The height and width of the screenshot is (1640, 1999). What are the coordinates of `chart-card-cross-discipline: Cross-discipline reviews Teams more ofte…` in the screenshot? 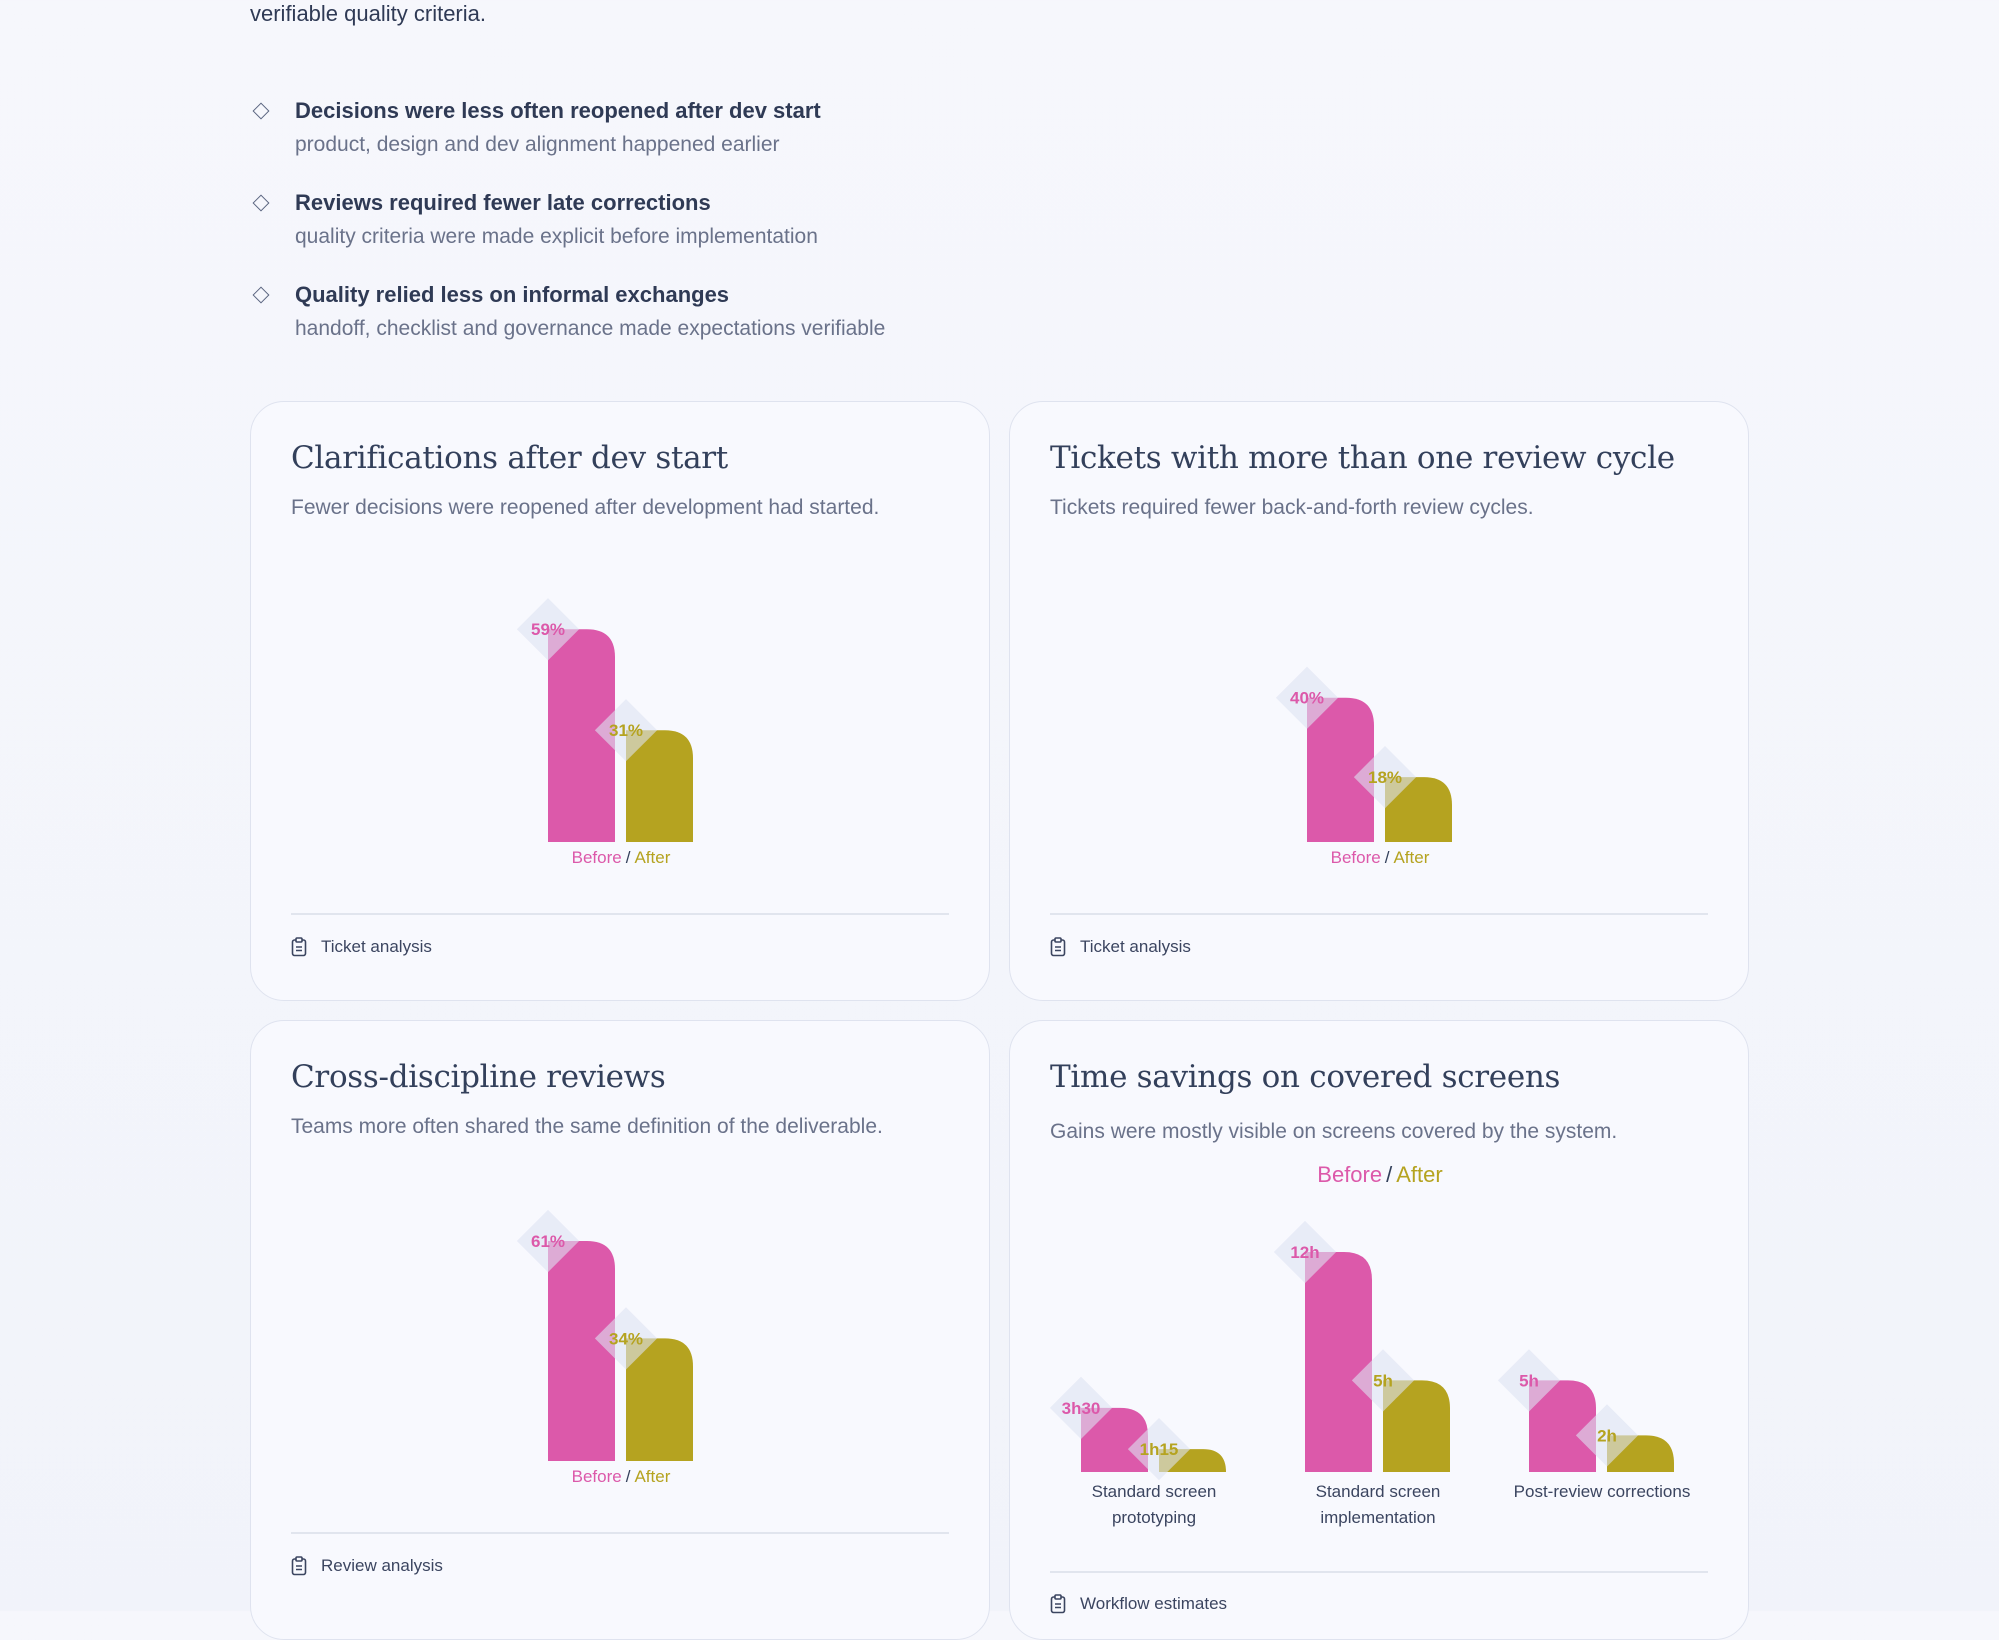 It's located at (620, 1330).